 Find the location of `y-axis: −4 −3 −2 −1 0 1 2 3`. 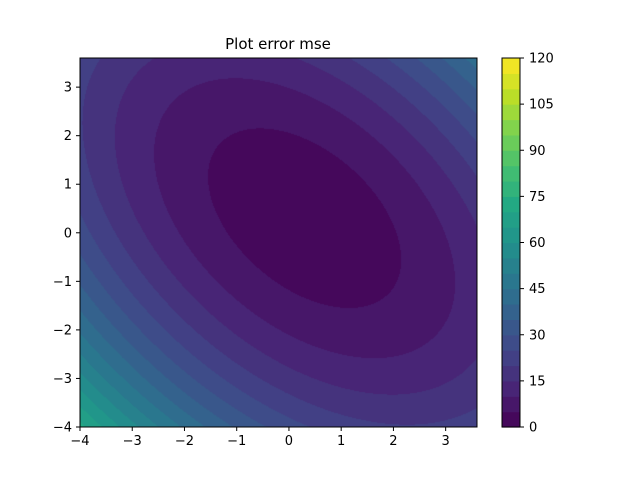

y-axis: −4 −3 −2 −1 0 1 2 3 is located at coordinates (66, 258).